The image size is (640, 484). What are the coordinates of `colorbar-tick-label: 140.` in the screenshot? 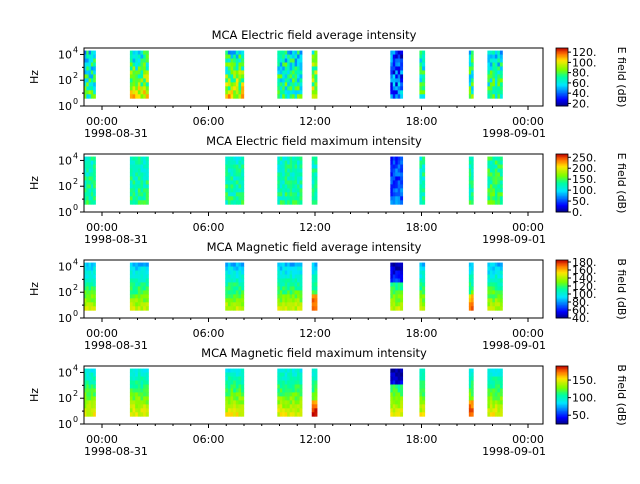 It's located at (584, 278).